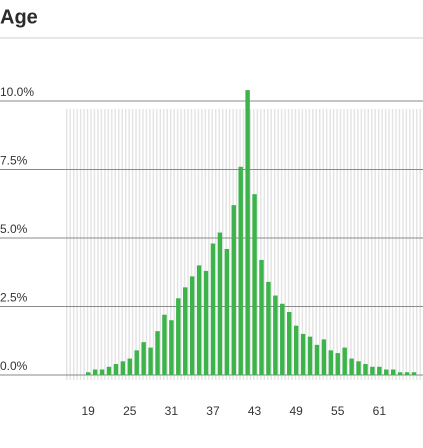  I want to click on y-tick-label: 0.0%, so click(14, 366).